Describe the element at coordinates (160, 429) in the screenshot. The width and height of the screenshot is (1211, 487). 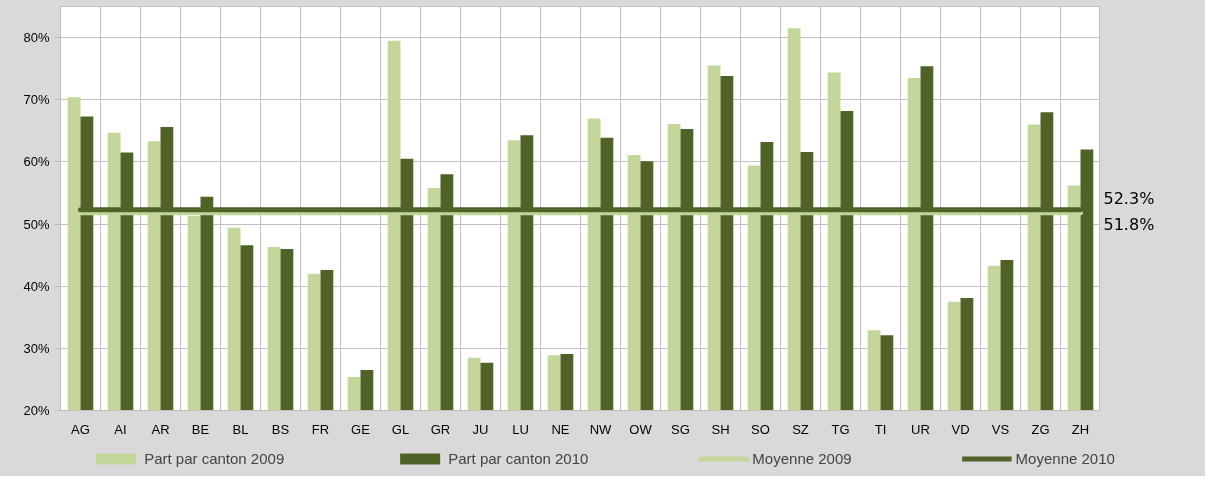
I see `x-tick-label: AR` at that location.